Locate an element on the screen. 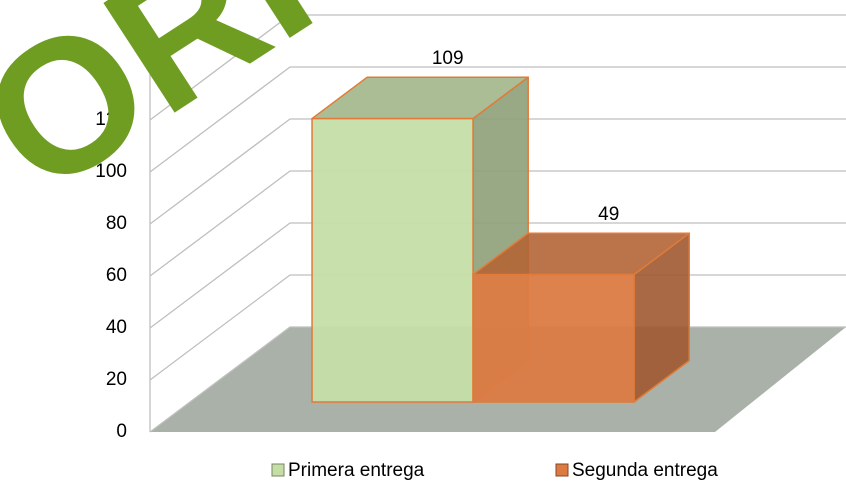  y-tick-label: 40 is located at coordinates (116, 327).